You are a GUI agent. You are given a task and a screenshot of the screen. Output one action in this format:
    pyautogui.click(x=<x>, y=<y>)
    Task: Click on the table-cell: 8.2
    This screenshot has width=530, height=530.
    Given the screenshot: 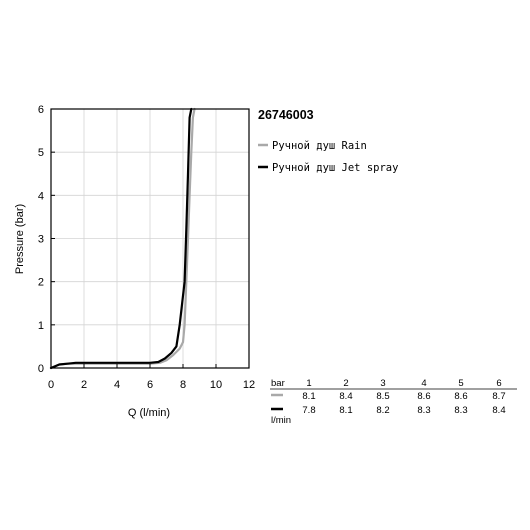 What is the action you would take?
    pyautogui.click(x=382, y=410)
    